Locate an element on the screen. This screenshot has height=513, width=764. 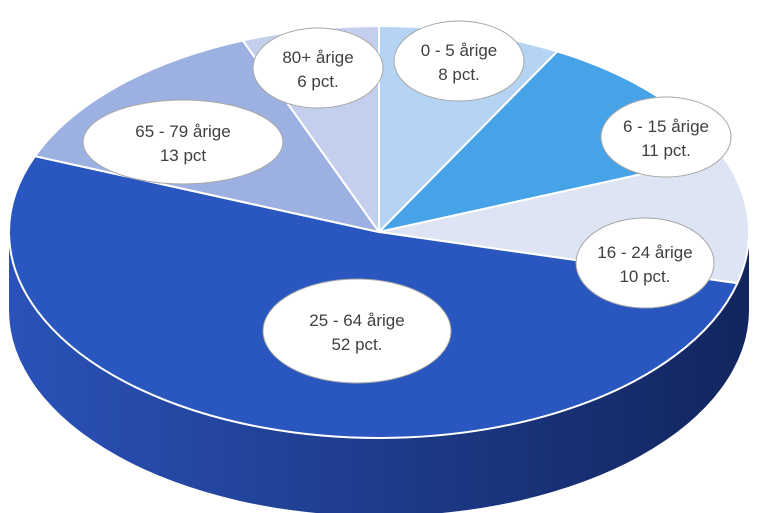
data-label-0: 0 - 5 årige 8 pct. is located at coordinates (459, 61).